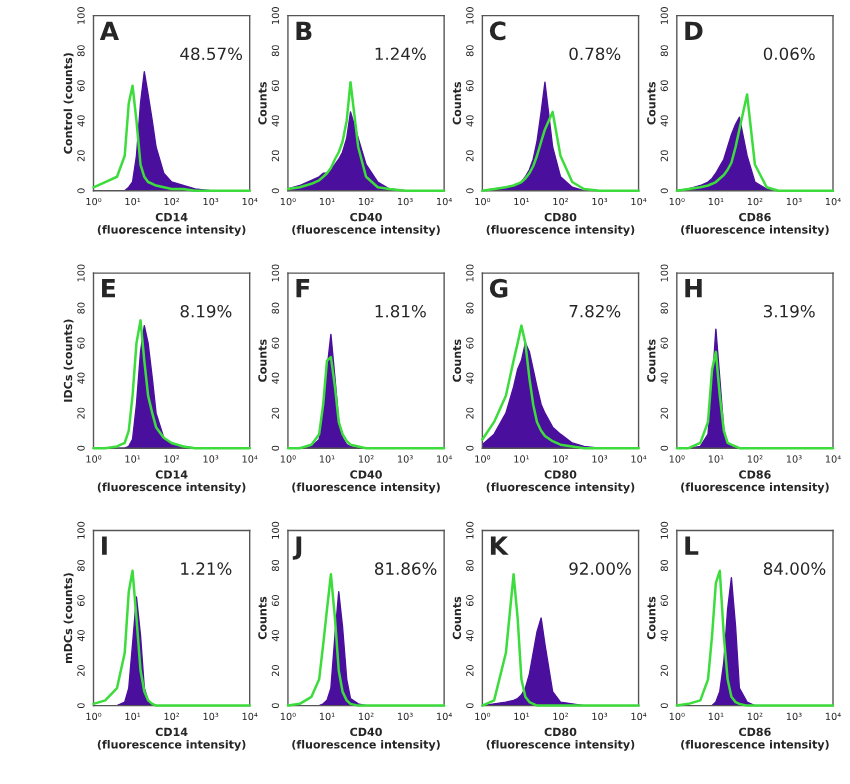  I want to click on annotation: J, so click(297, 548).